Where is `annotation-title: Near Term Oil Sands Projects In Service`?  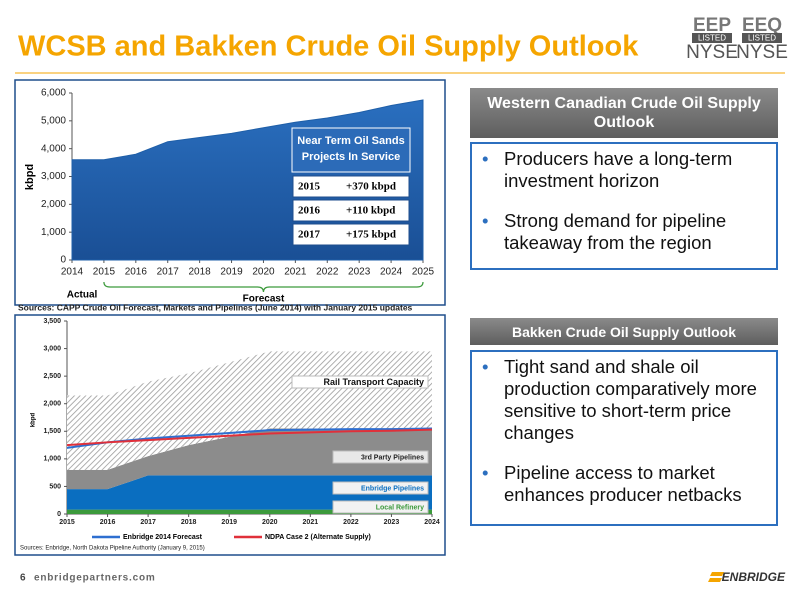 annotation-title: Near Term Oil Sands Projects In Service is located at coordinates (350, 149).